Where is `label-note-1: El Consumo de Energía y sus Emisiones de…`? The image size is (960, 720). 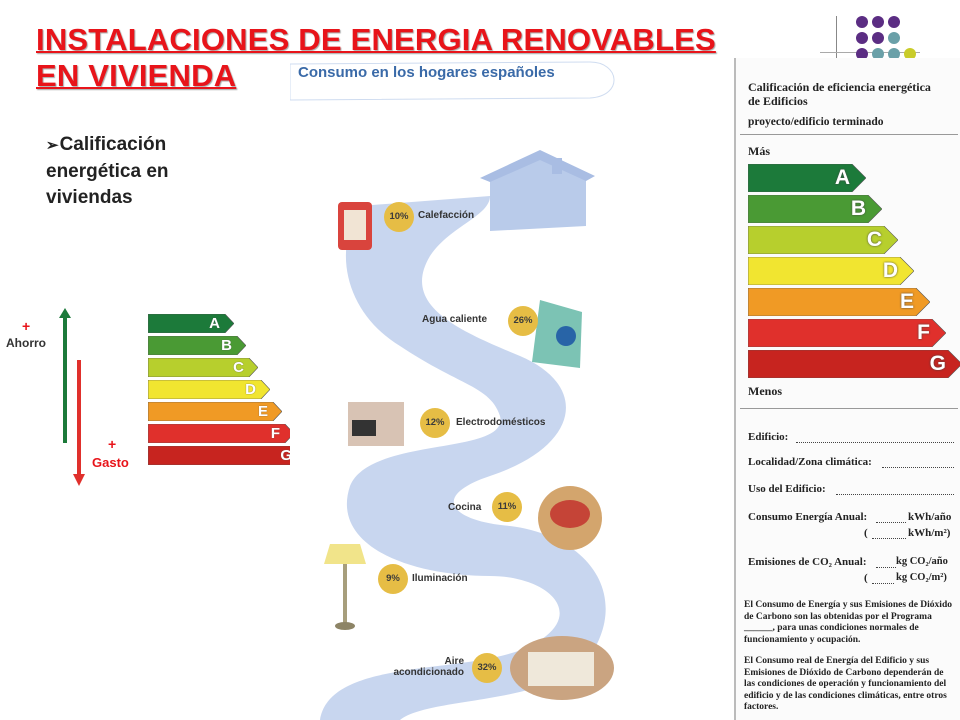
label-note-1: El Consumo de Energía y sus Emisiones de… is located at coordinates (848, 622).